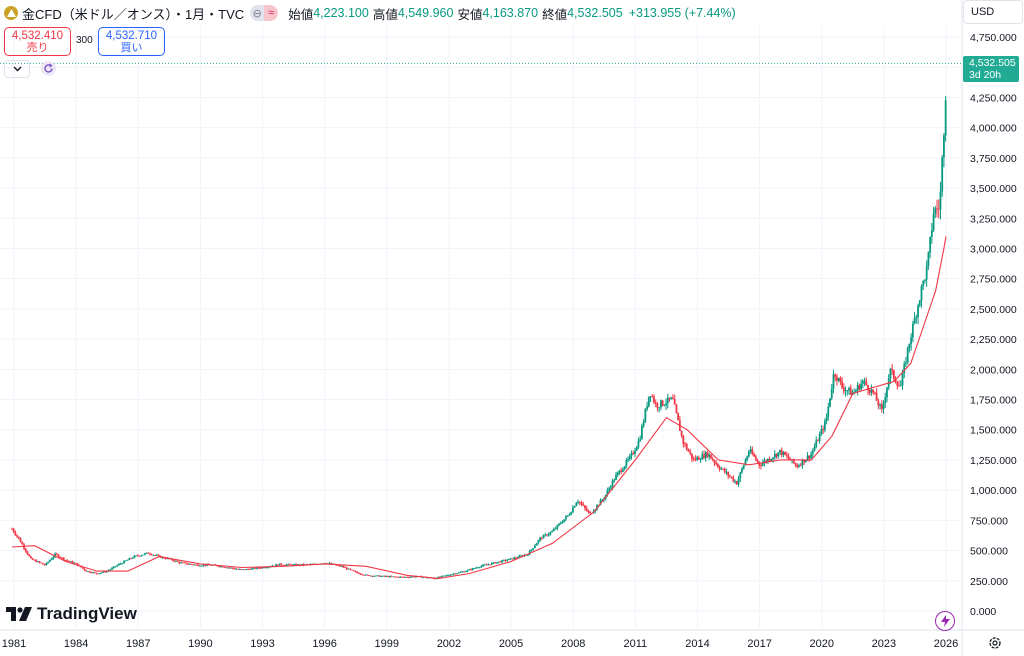 Image resolution: width=1024 pixels, height=656 pixels. I want to click on status-pill: ⊖ ≈, so click(264, 13).